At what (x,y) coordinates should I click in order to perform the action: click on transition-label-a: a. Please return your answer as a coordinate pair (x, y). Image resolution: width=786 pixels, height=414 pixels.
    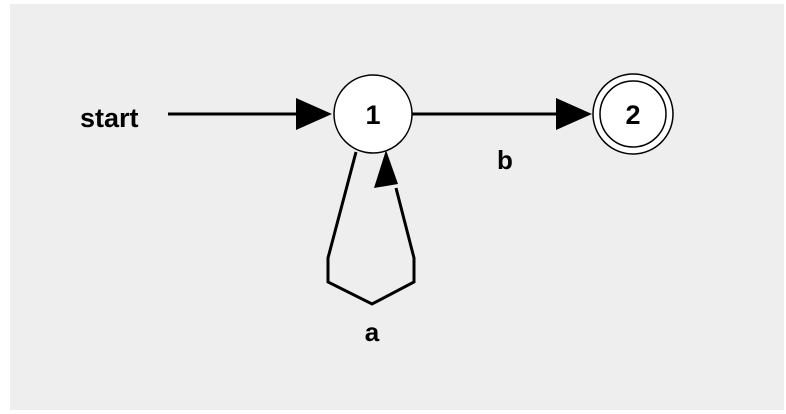
    Looking at the image, I should click on (372, 332).